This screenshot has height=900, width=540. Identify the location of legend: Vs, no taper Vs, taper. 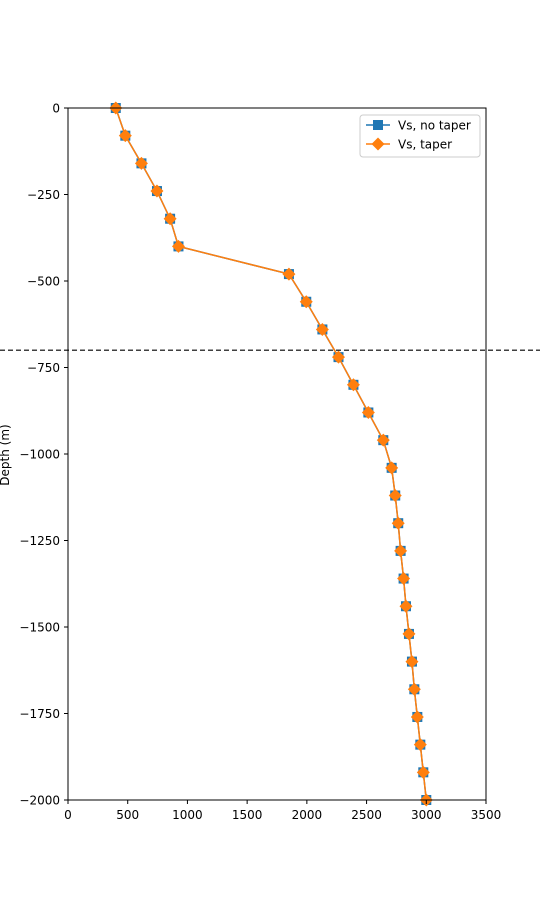
(420, 136).